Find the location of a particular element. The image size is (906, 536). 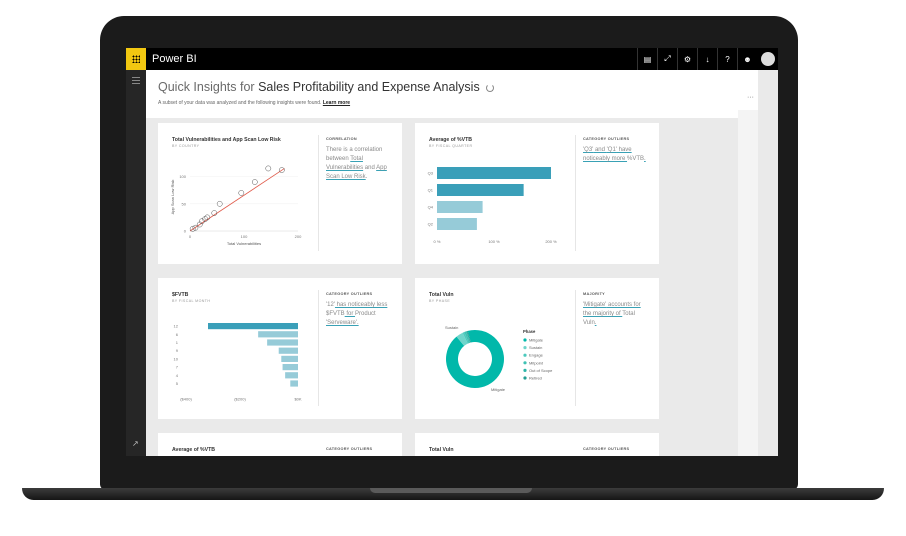

y-tick-label: 50 is located at coordinates (184, 203).